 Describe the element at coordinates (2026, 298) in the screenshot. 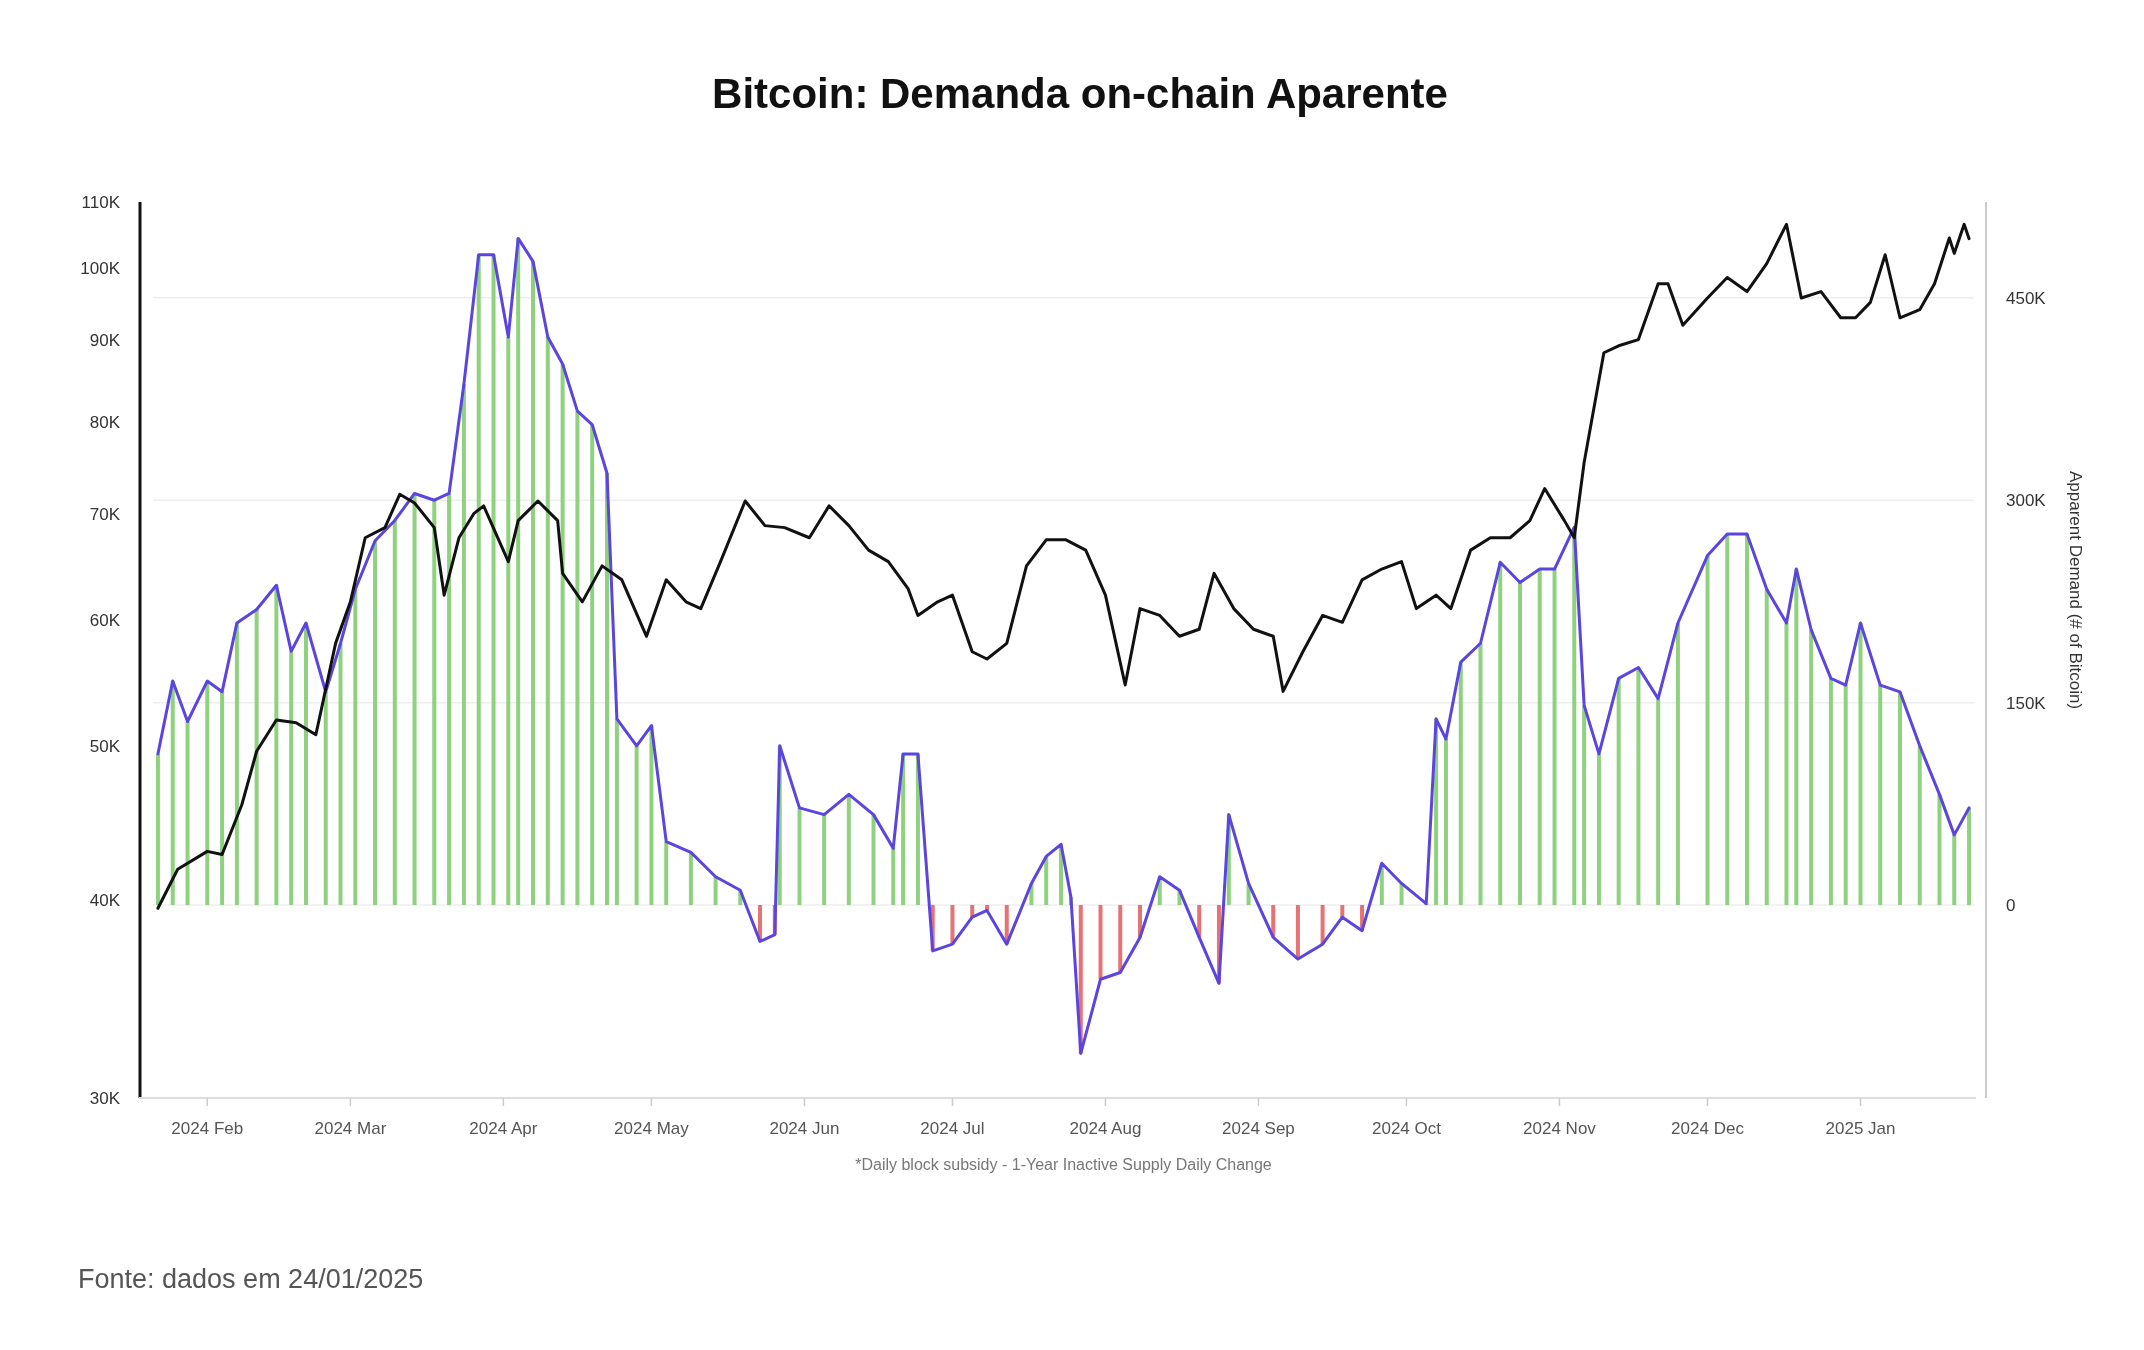

I see `y2-tick-label: 450K` at that location.